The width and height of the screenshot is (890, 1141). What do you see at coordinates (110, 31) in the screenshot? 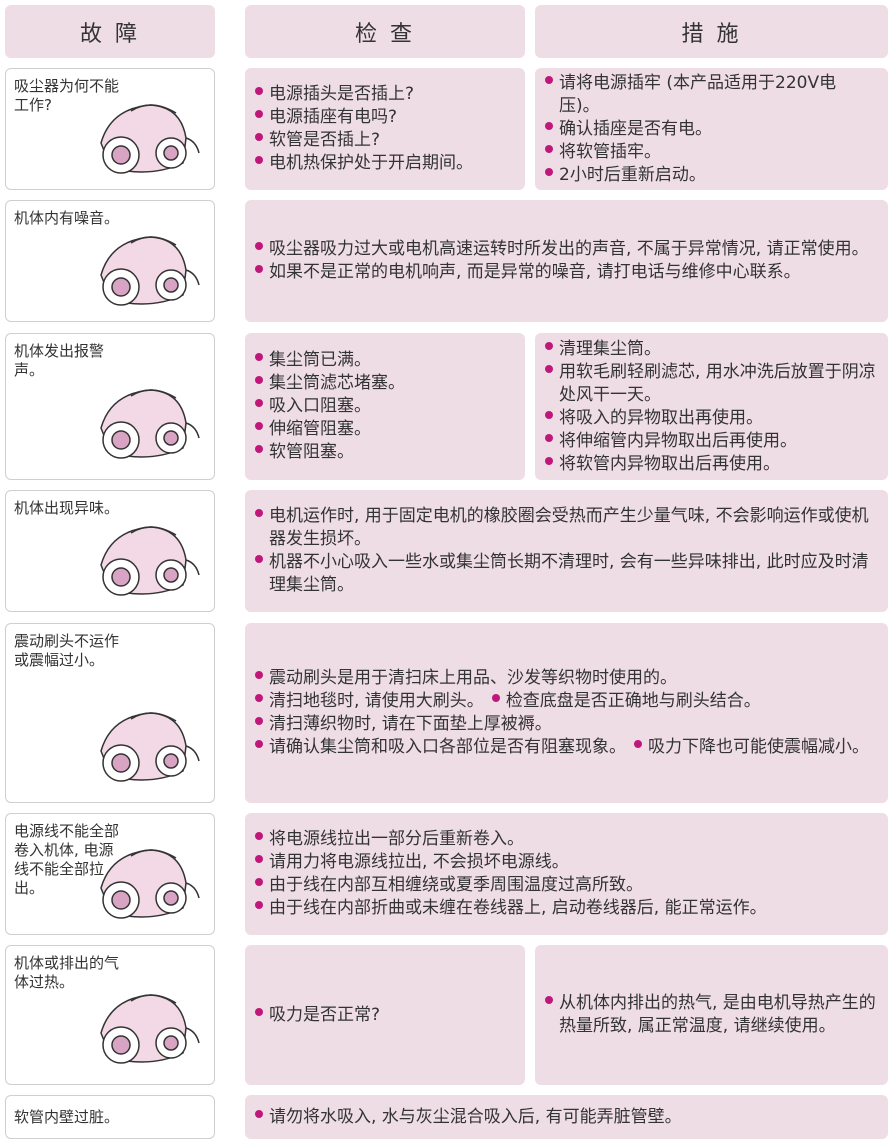
I see `header-cell: 故 障` at bounding box center [110, 31].